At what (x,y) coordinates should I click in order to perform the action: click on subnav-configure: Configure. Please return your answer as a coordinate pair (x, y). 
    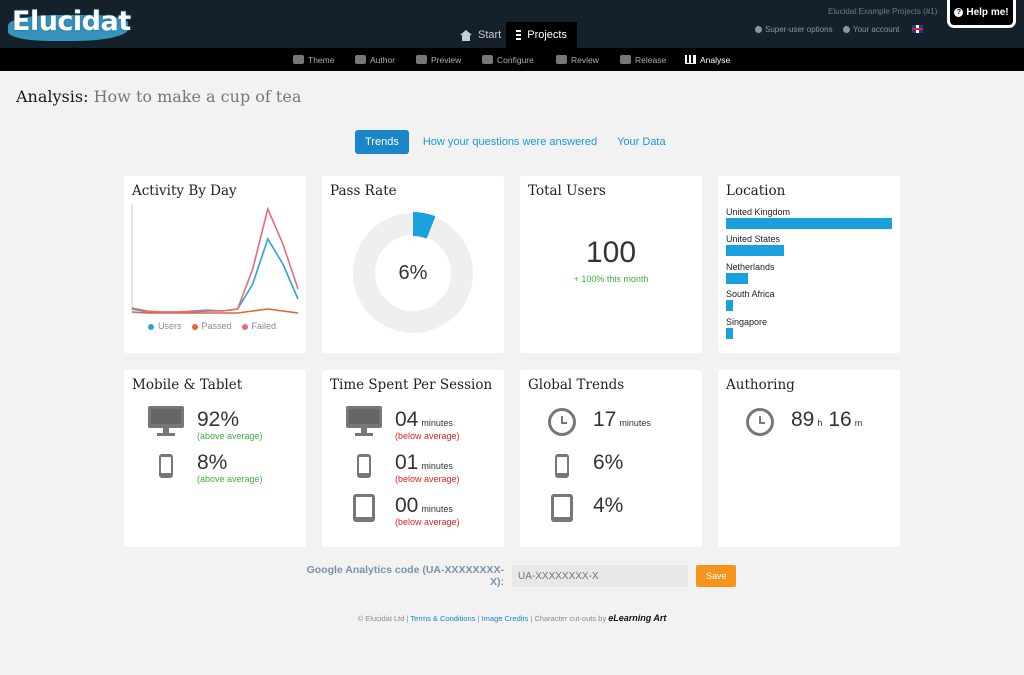
    Looking at the image, I should click on (508, 59).